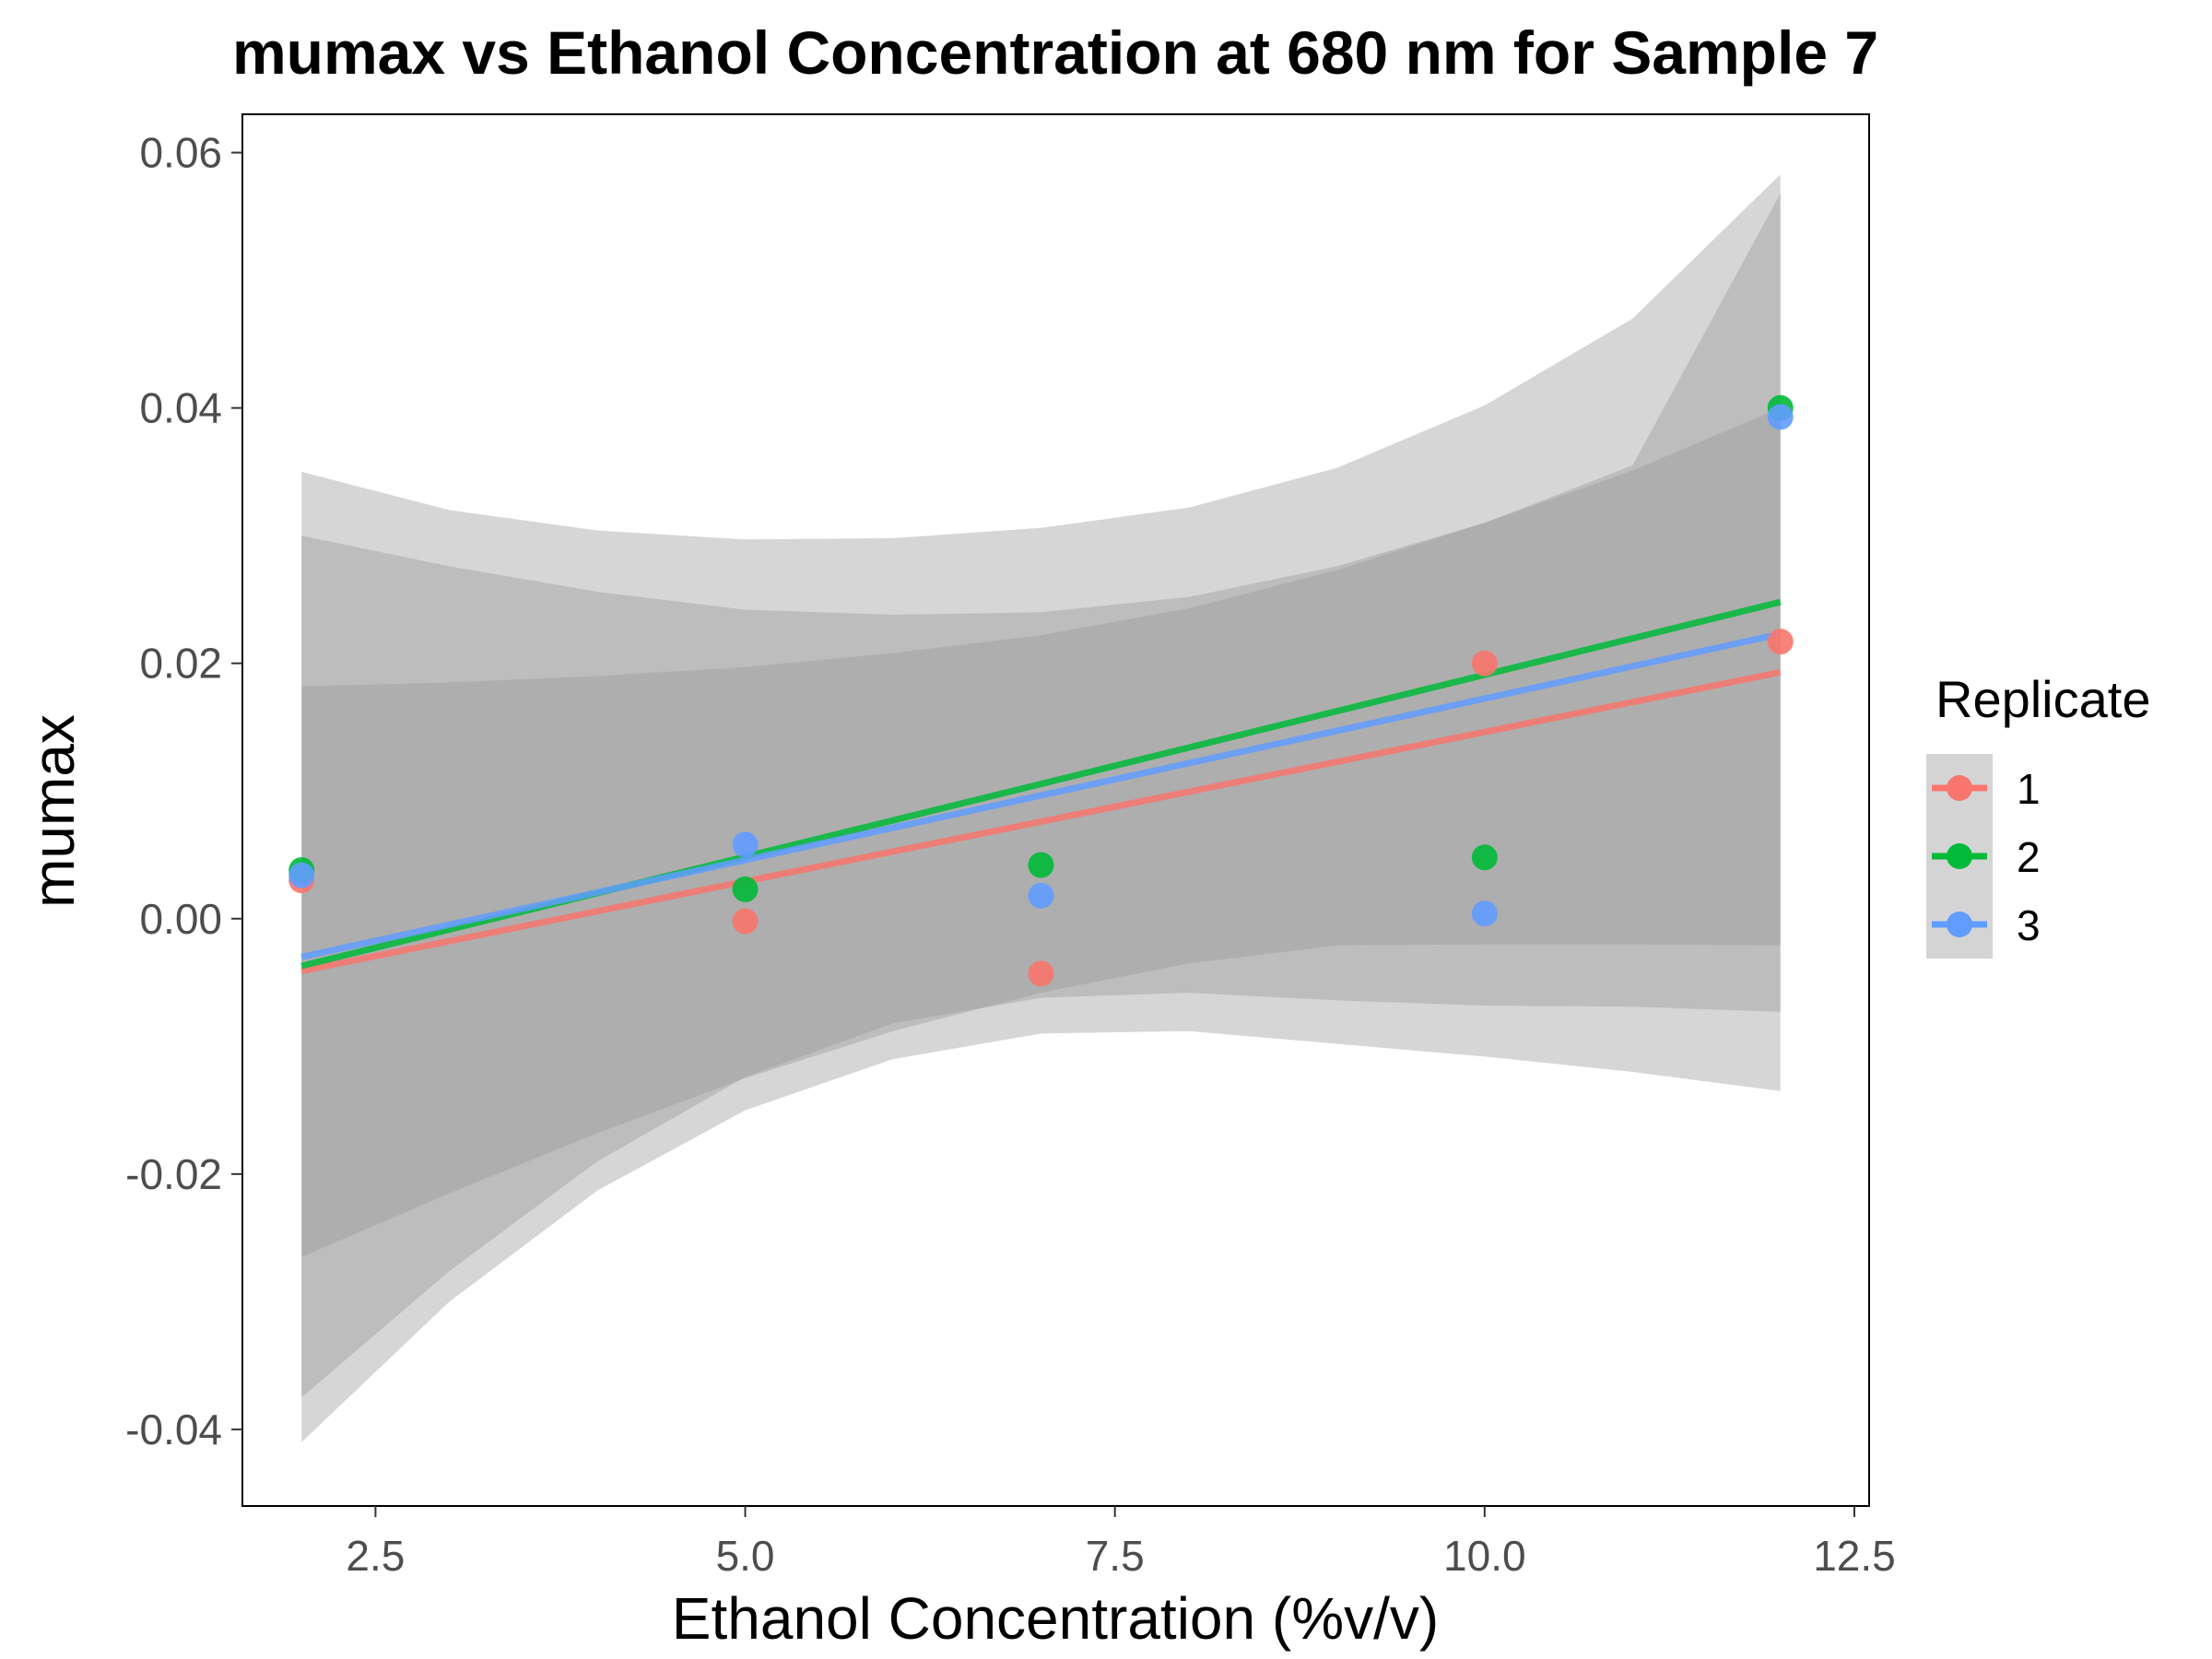  What do you see at coordinates (180, 153) in the screenshot?
I see `y-tick-label: 0.06` at bounding box center [180, 153].